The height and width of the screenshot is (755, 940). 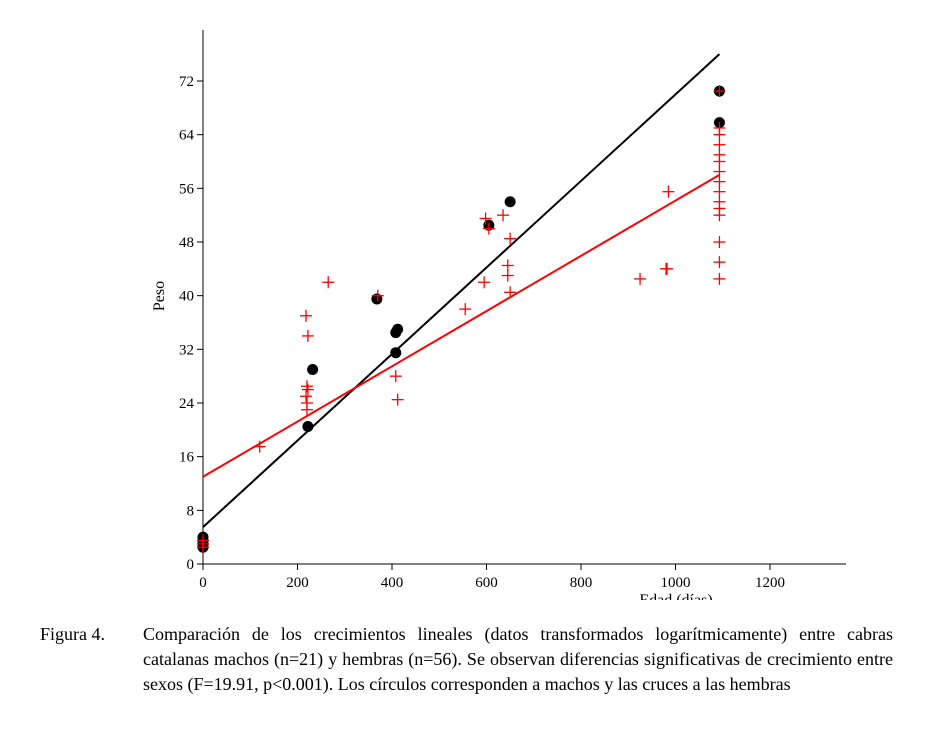 I want to click on x-tick-label: 1000, so click(x=676, y=583).